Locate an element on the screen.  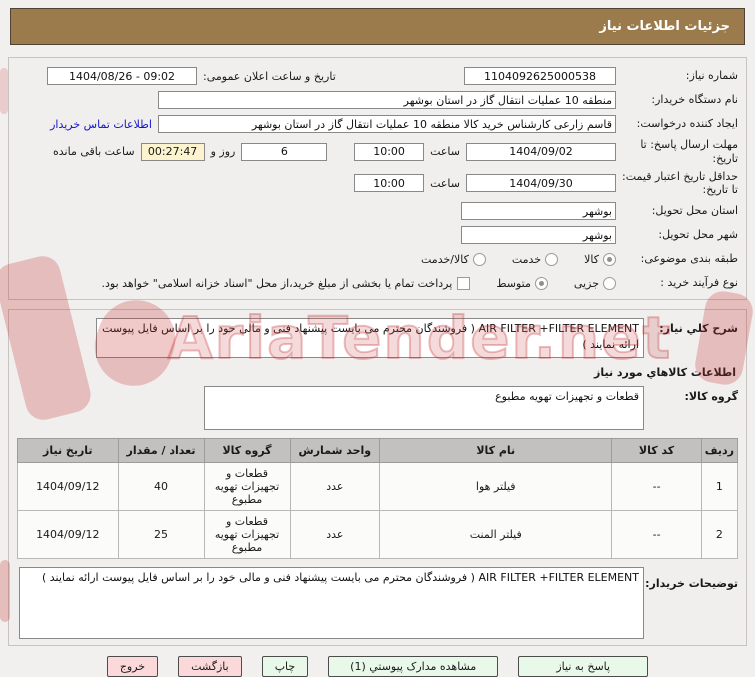
need-number-row: شماره نیاز: تاریخ و ساعت اعلان عمومی: is located at coordinates (377, 76).